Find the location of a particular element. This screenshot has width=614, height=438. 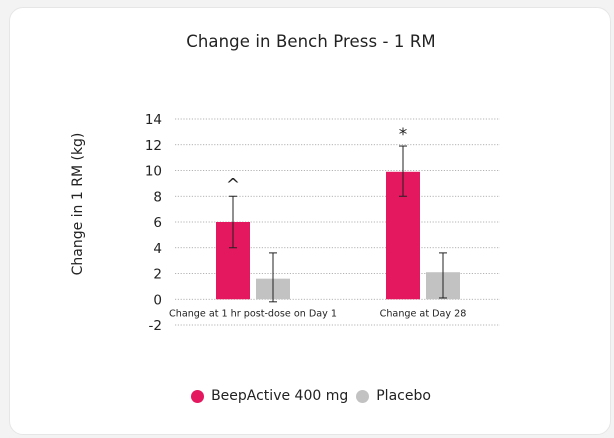

y-tick-labels: 14 12 10 8 6 4 2 0 -2 is located at coordinates (153, 223).